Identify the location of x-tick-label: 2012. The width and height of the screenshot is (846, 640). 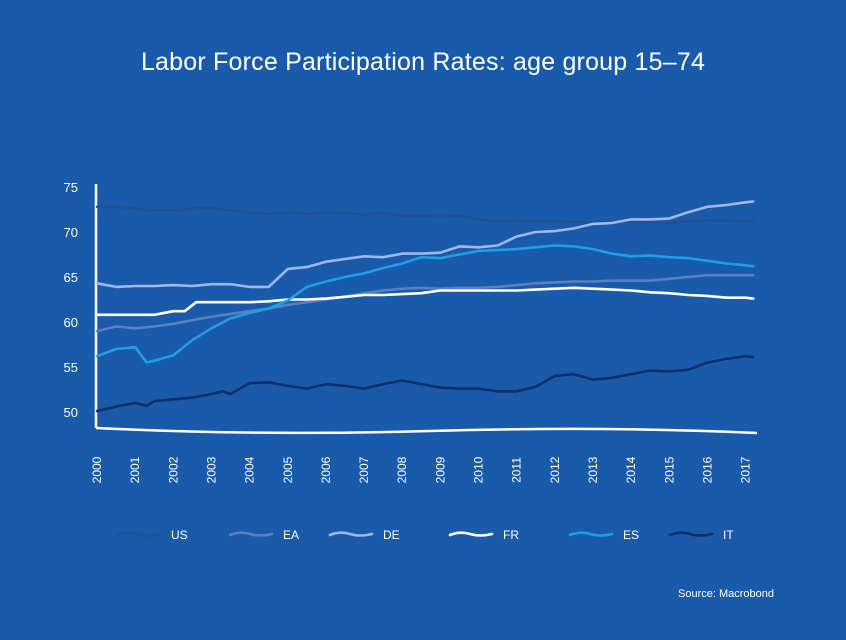
(555, 469).